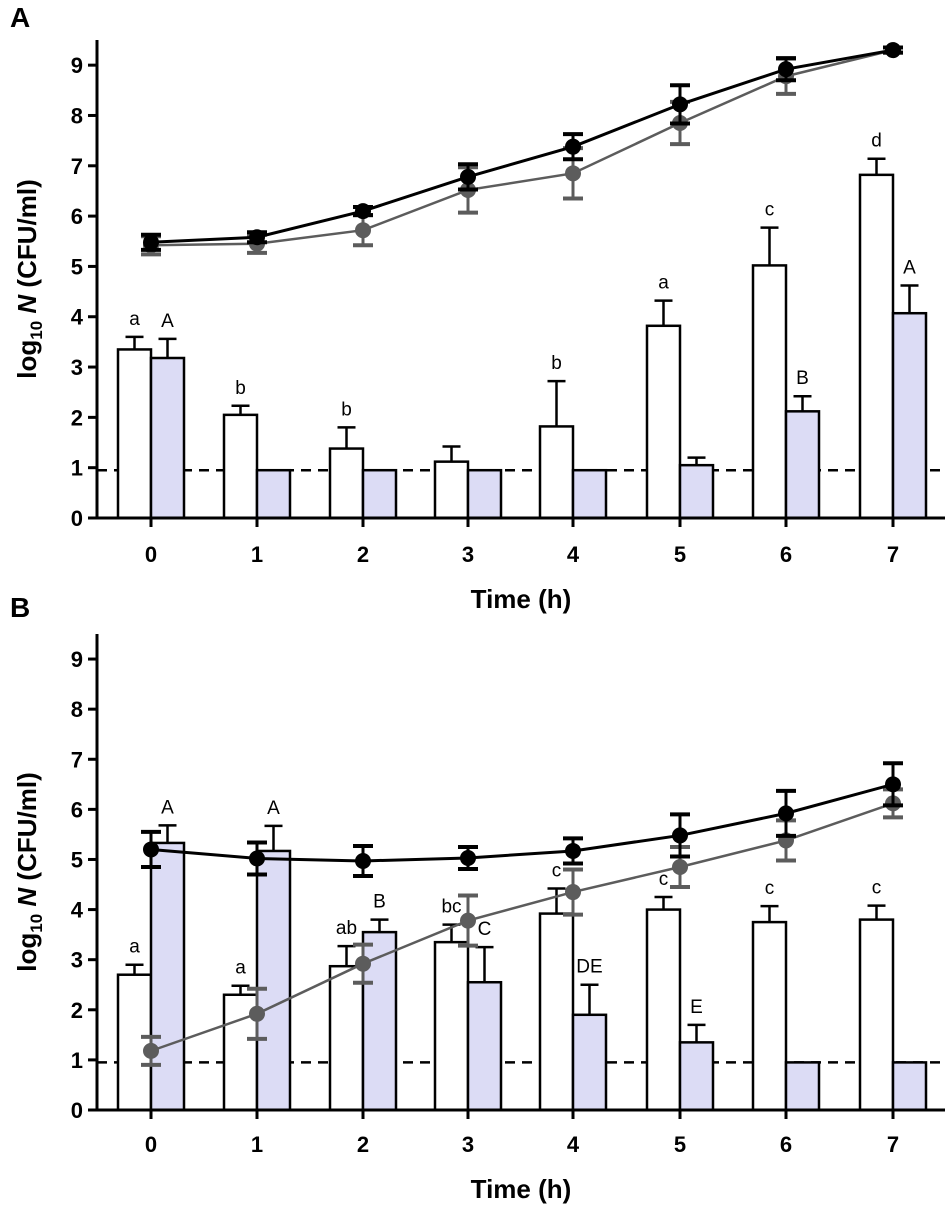 The width and height of the screenshot is (950, 1210). Describe the element at coordinates (77, 659) in the screenshot. I see `y-tick-label: 9` at that location.